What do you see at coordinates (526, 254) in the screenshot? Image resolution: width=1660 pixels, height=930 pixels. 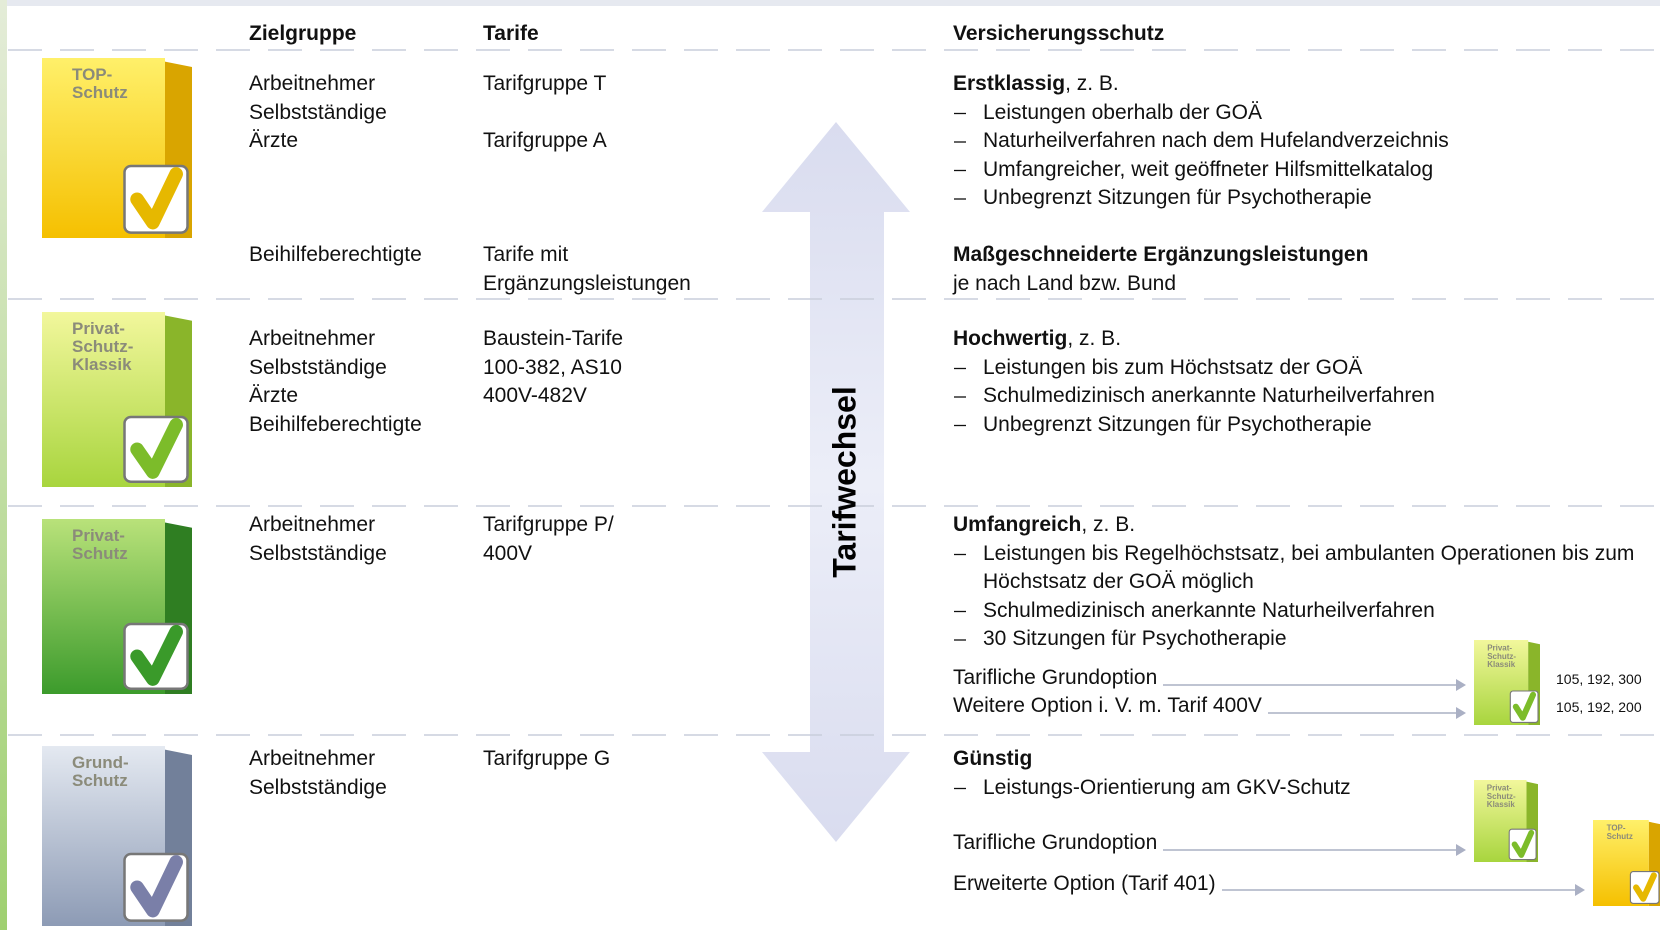 I see `tarif: Tarife mit` at bounding box center [526, 254].